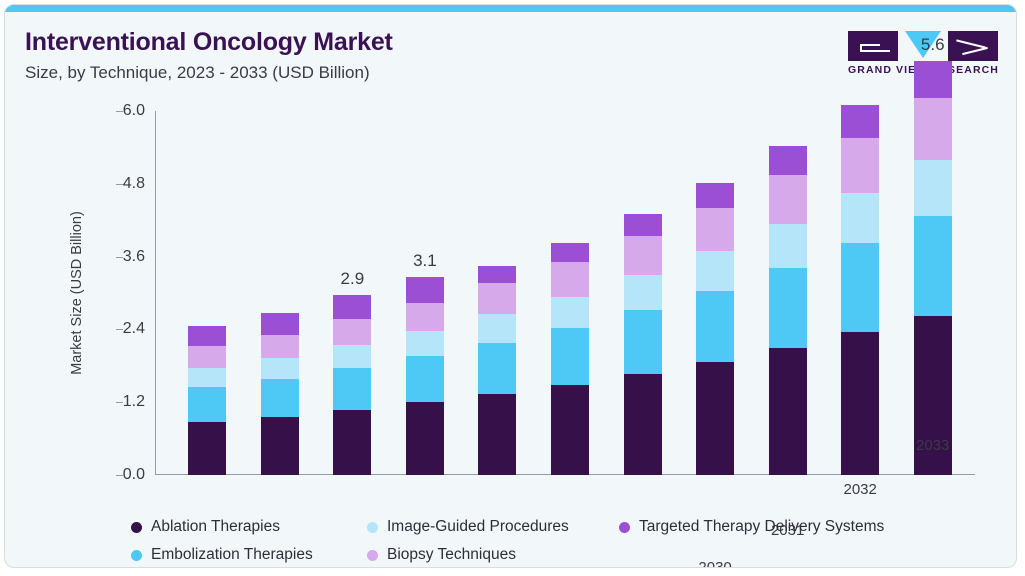 Image resolution: width=1025 pixels, height=576 pixels. What do you see at coordinates (451, 554) in the screenshot?
I see `legend-label: Biopsy Techniques` at bounding box center [451, 554].